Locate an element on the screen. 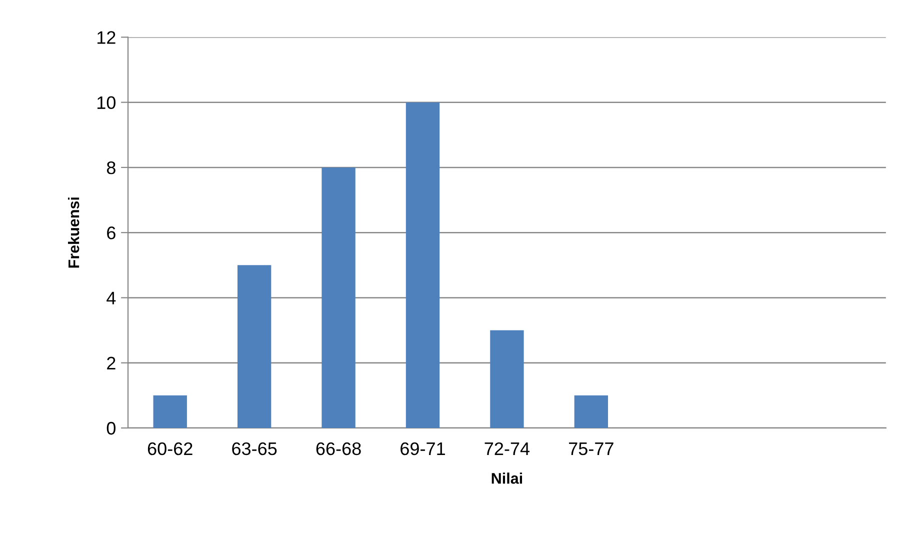 This screenshot has height=547, width=904. x-tick-label: 60-62 is located at coordinates (170, 449).